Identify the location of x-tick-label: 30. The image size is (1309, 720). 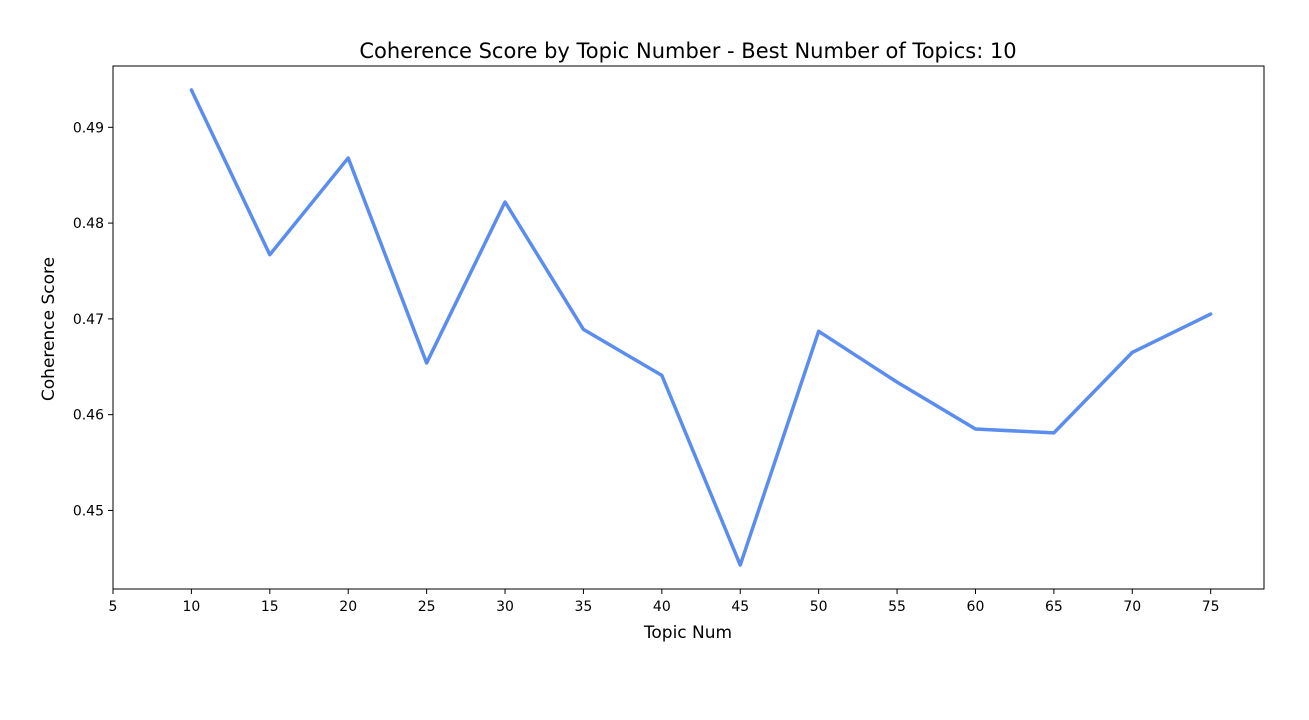
(505, 607).